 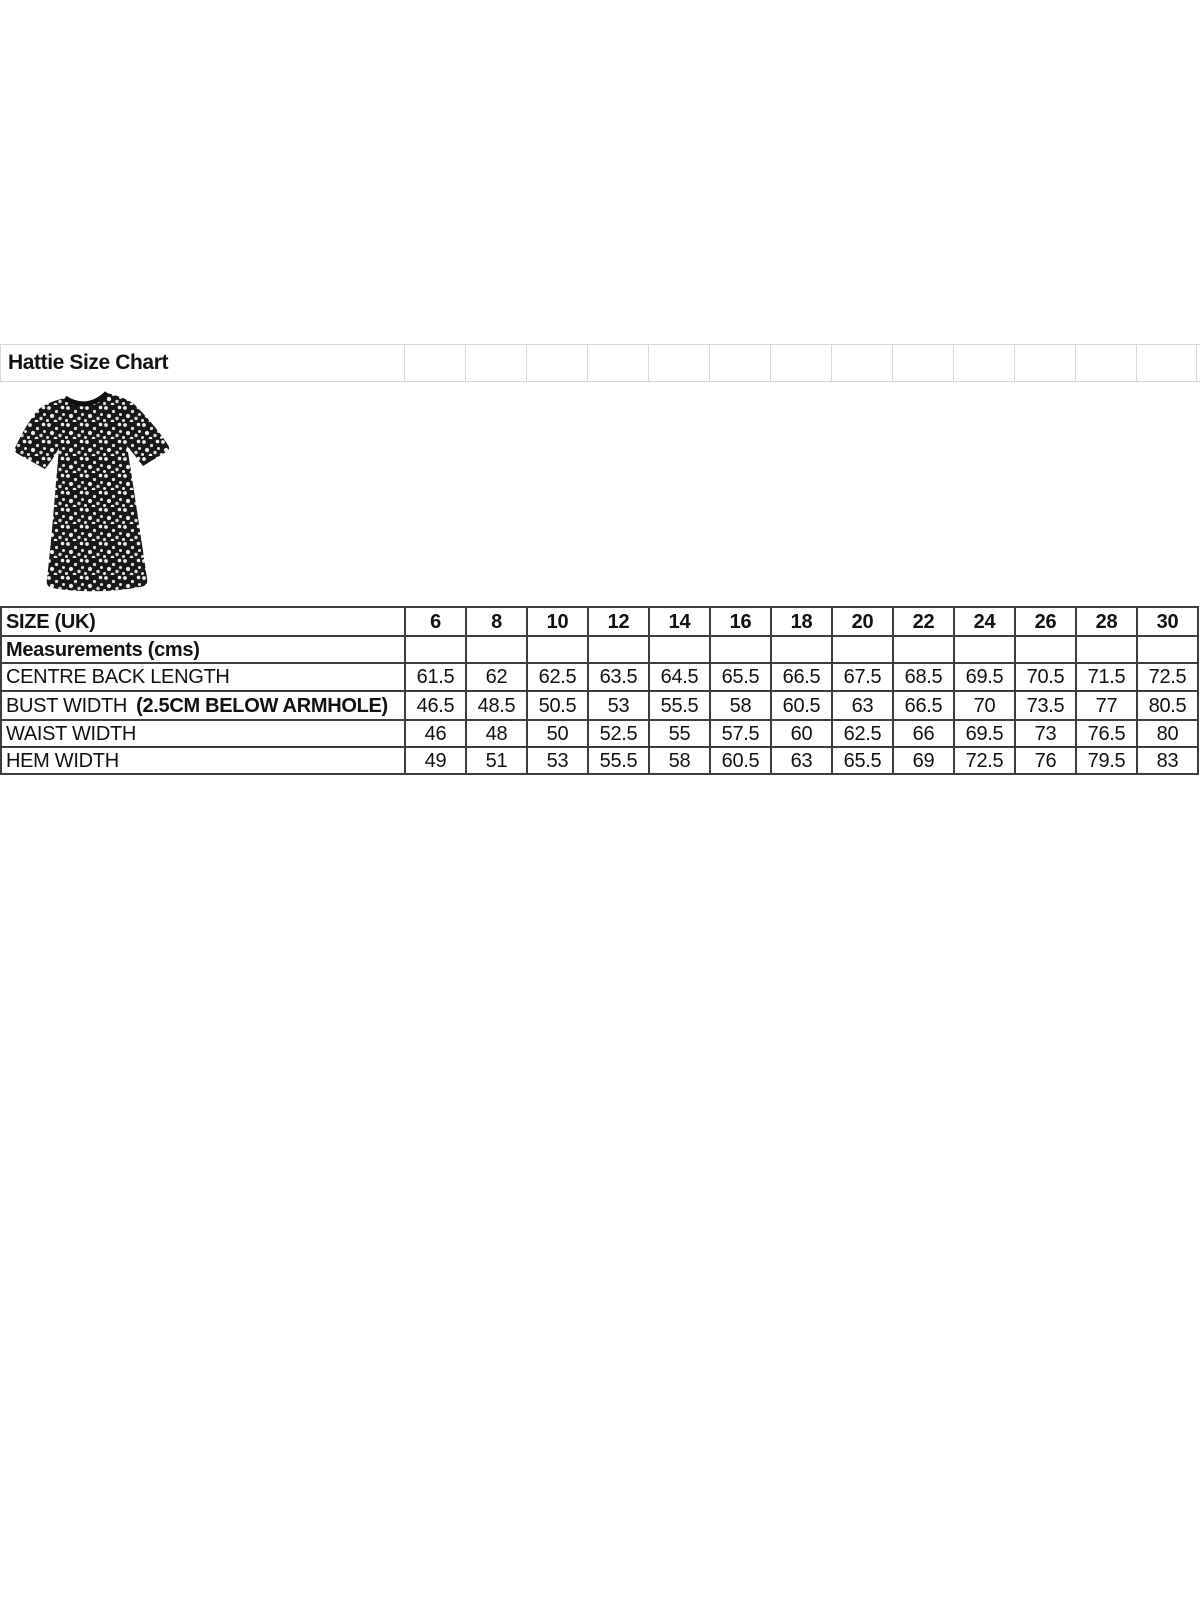 I want to click on measurement-value-cell: 70, so click(x=984, y=705).